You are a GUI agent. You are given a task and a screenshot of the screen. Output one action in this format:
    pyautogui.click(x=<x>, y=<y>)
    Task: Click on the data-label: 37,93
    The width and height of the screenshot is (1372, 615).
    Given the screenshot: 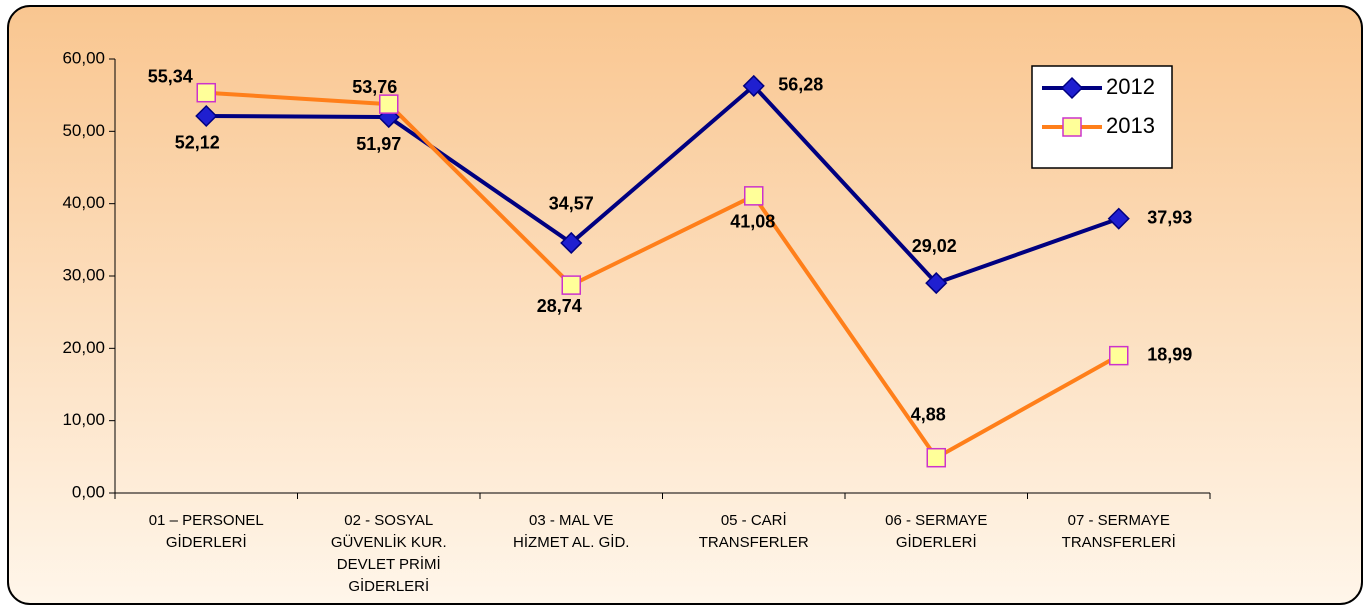 What is the action you would take?
    pyautogui.click(x=1169, y=217)
    